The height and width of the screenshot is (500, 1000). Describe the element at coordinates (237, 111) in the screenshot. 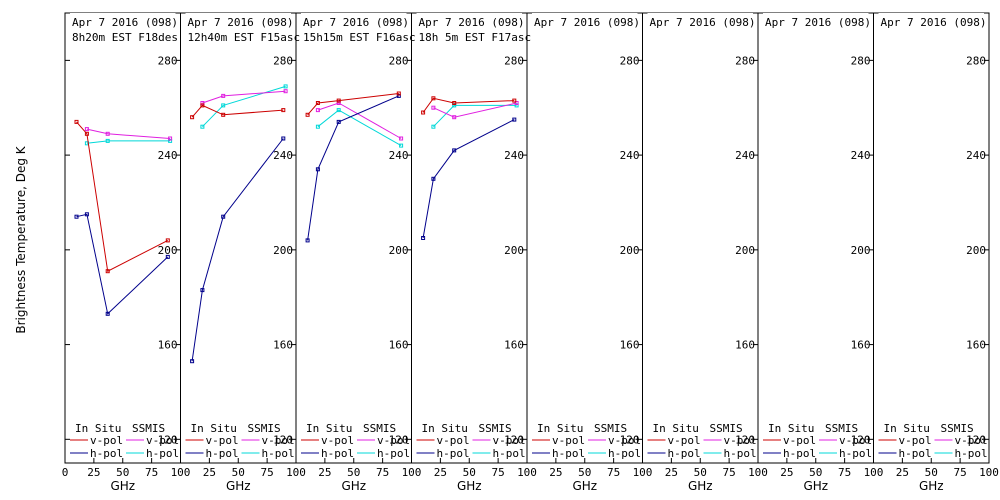

I see `series-line-insitu_v` at that location.